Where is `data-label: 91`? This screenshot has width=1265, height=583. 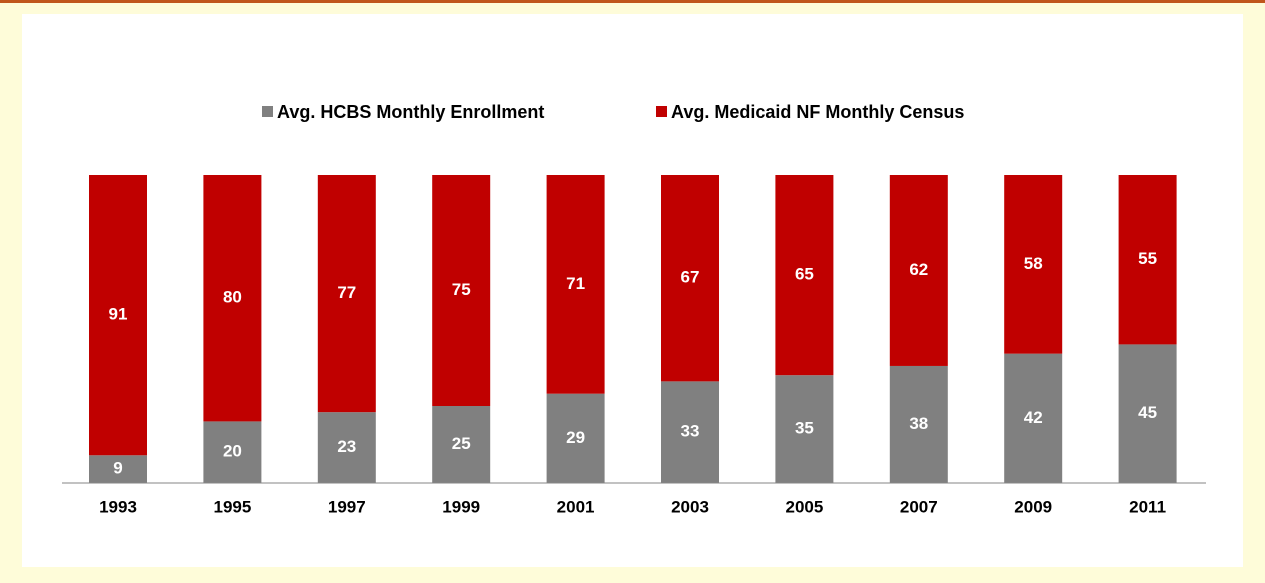 data-label: 91 is located at coordinates (118, 314).